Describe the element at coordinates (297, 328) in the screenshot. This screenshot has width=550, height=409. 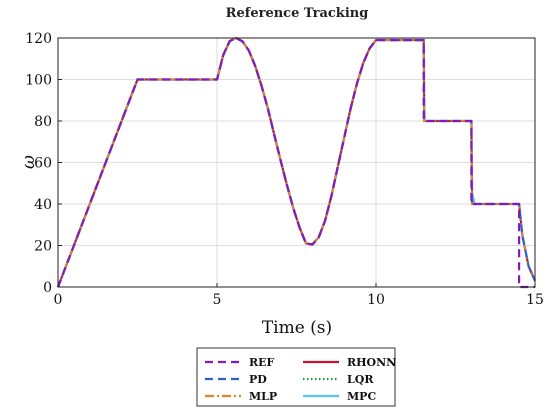
I see `x-axis-label: Time (s)` at that location.